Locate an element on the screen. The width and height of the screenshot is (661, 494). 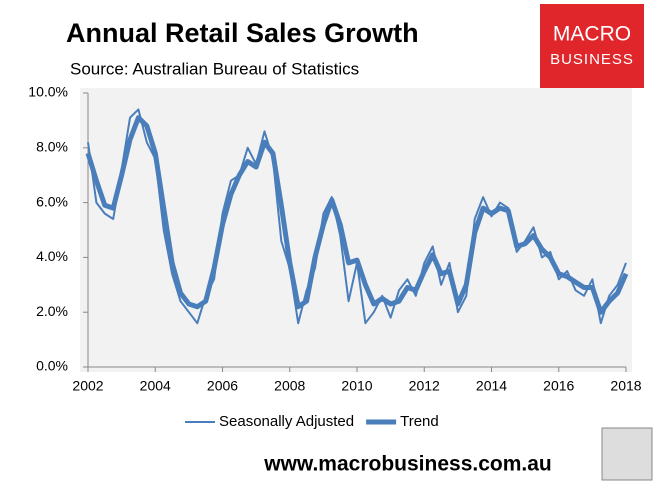
y-tick-label: 0.0% is located at coordinates (52, 366).